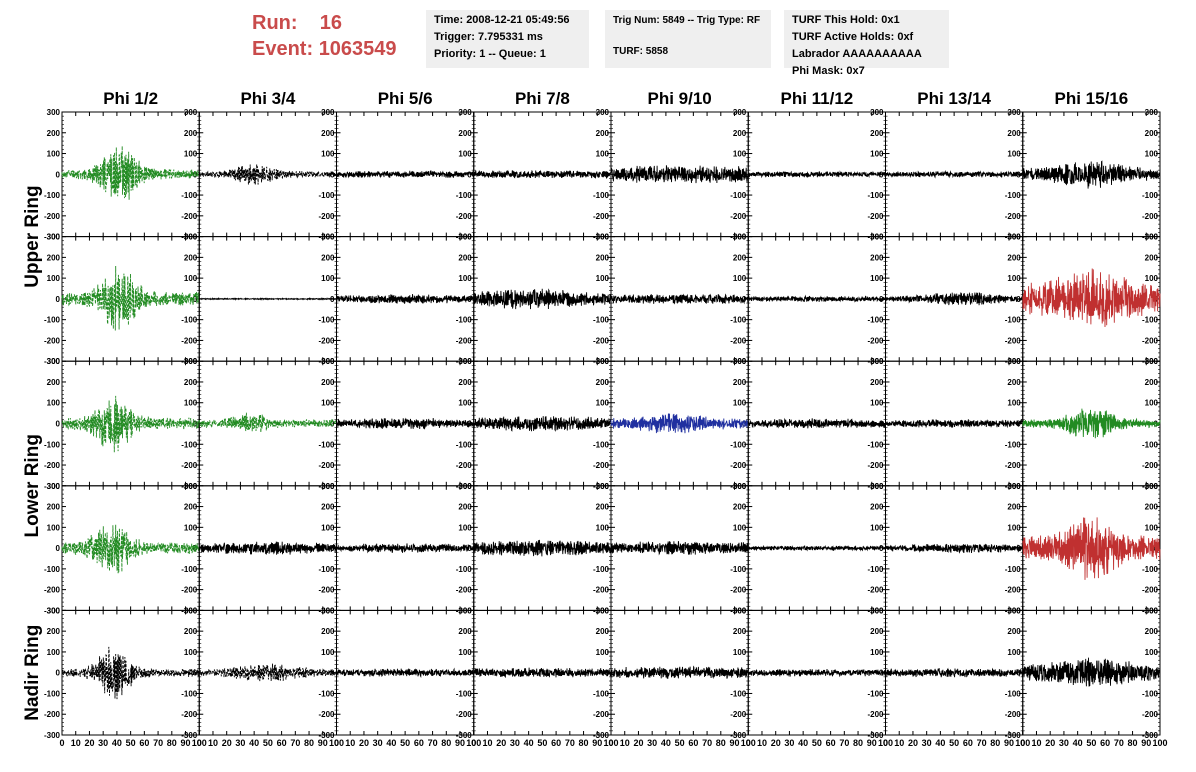 This screenshot has height=772, width=1196. Describe the element at coordinates (324, 23) in the screenshot. I see `run-row: Run: 16` at that location.